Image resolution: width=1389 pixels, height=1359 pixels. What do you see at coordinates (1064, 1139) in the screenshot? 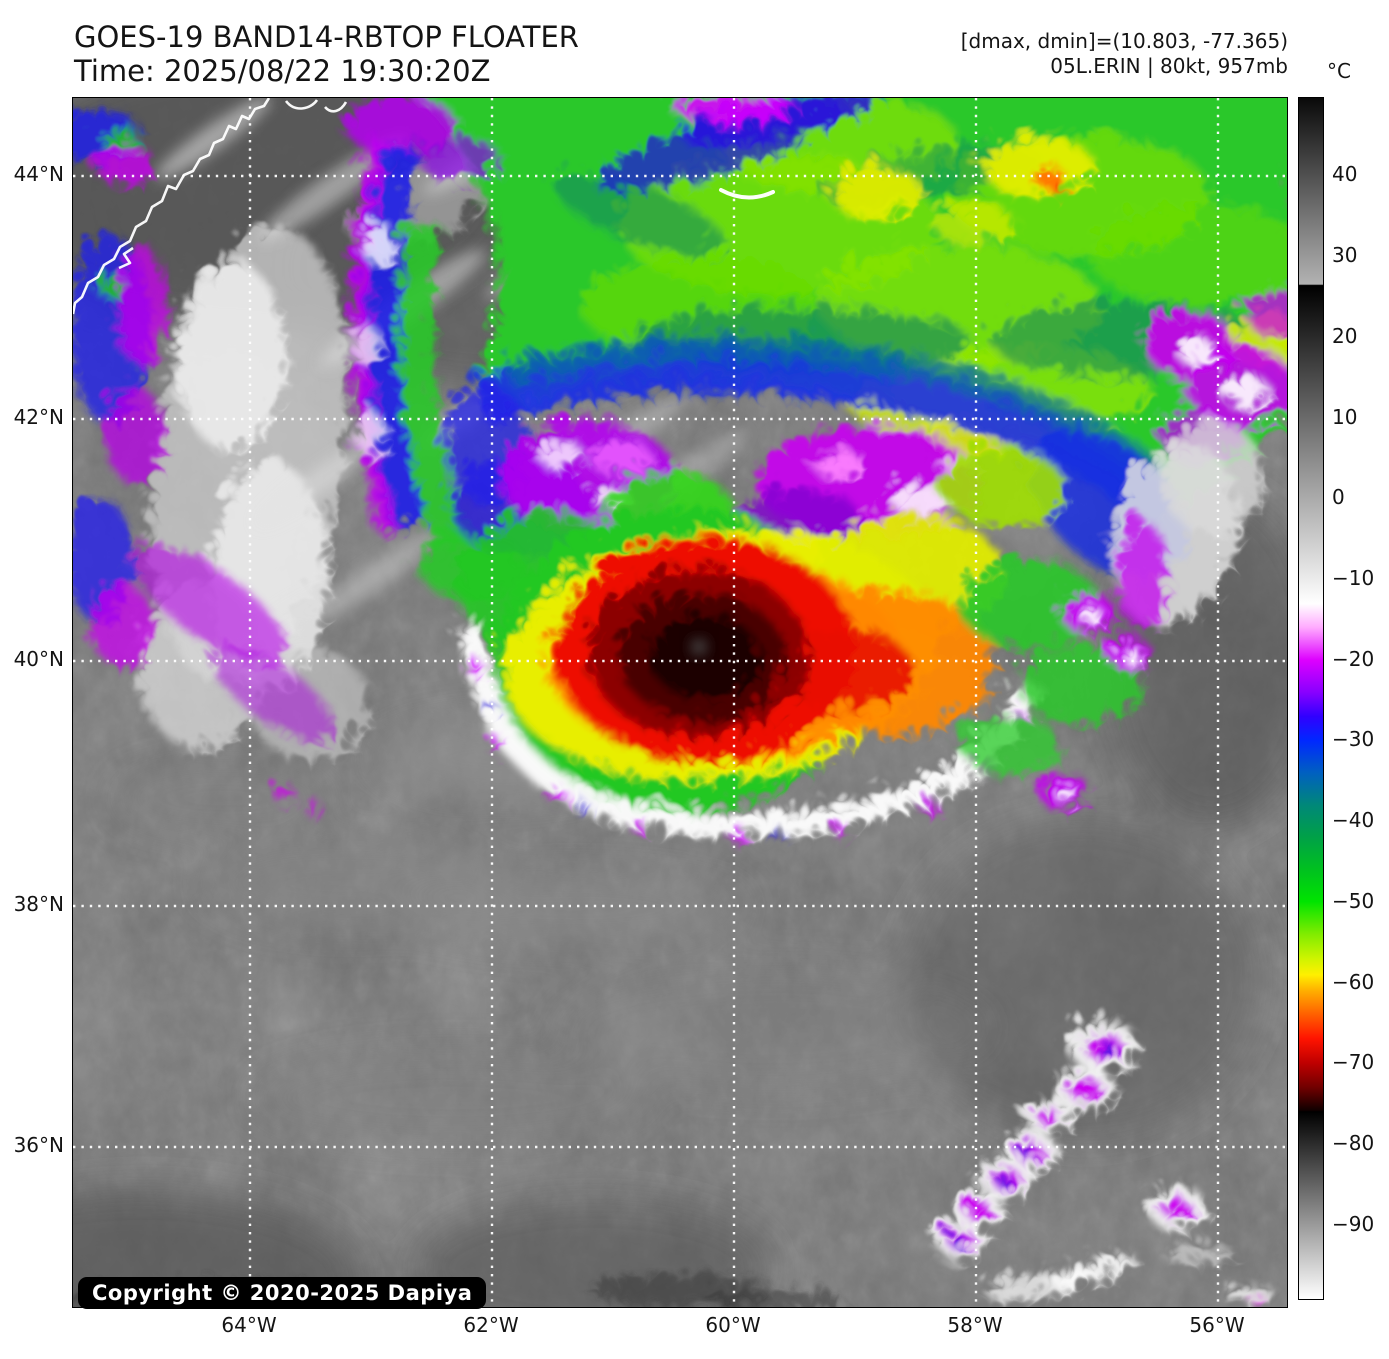
I see `convective-chain` at bounding box center [1064, 1139].